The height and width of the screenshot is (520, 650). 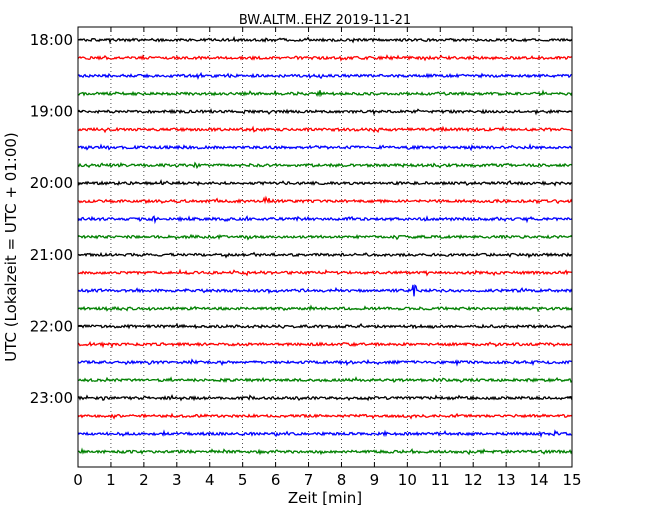 I want to click on x-tick-label: 5, so click(x=243, y=480).